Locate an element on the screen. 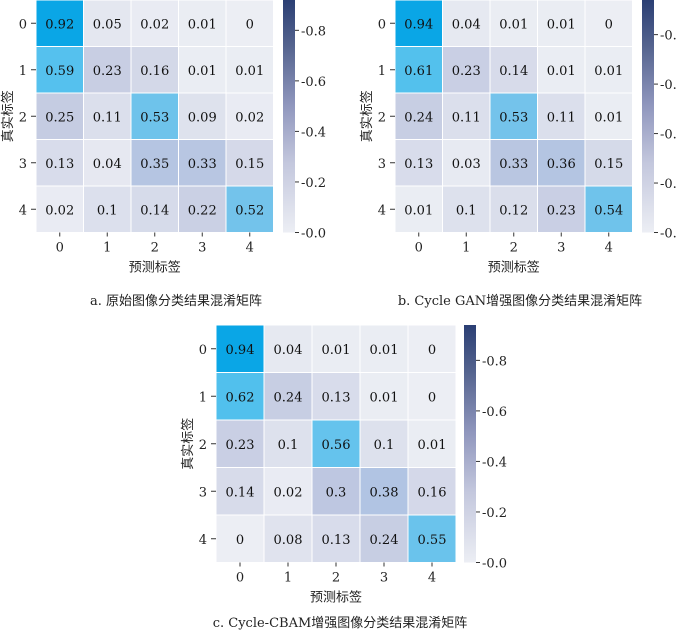  heatmap-a-value-0-2: 0.02 is located at coordinates (154, 24).